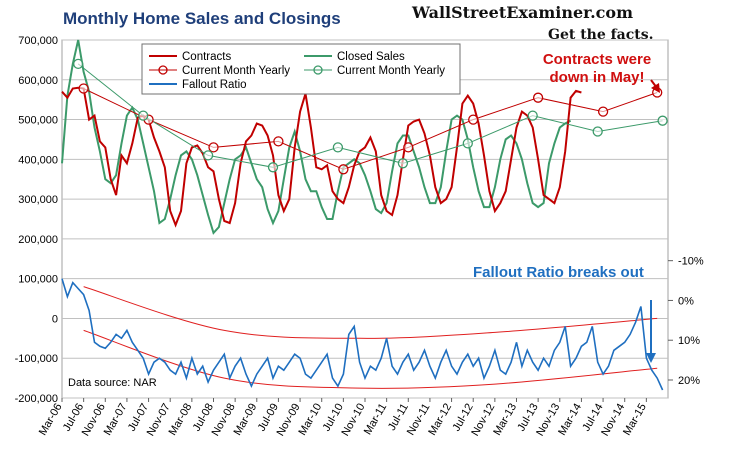 The width and height of the screenshot is (731, 450). I want to click on y-right-tick-label: -10%, so click(691, 262).